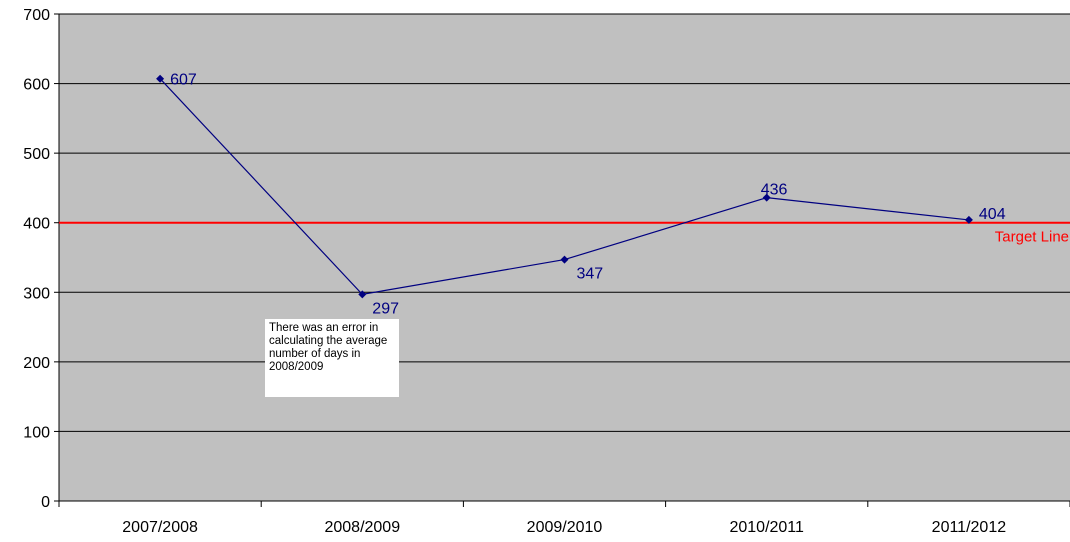 The height and width of the screenshot is (542, 1070). I want to click on data-label: 607, so click(183, 80).